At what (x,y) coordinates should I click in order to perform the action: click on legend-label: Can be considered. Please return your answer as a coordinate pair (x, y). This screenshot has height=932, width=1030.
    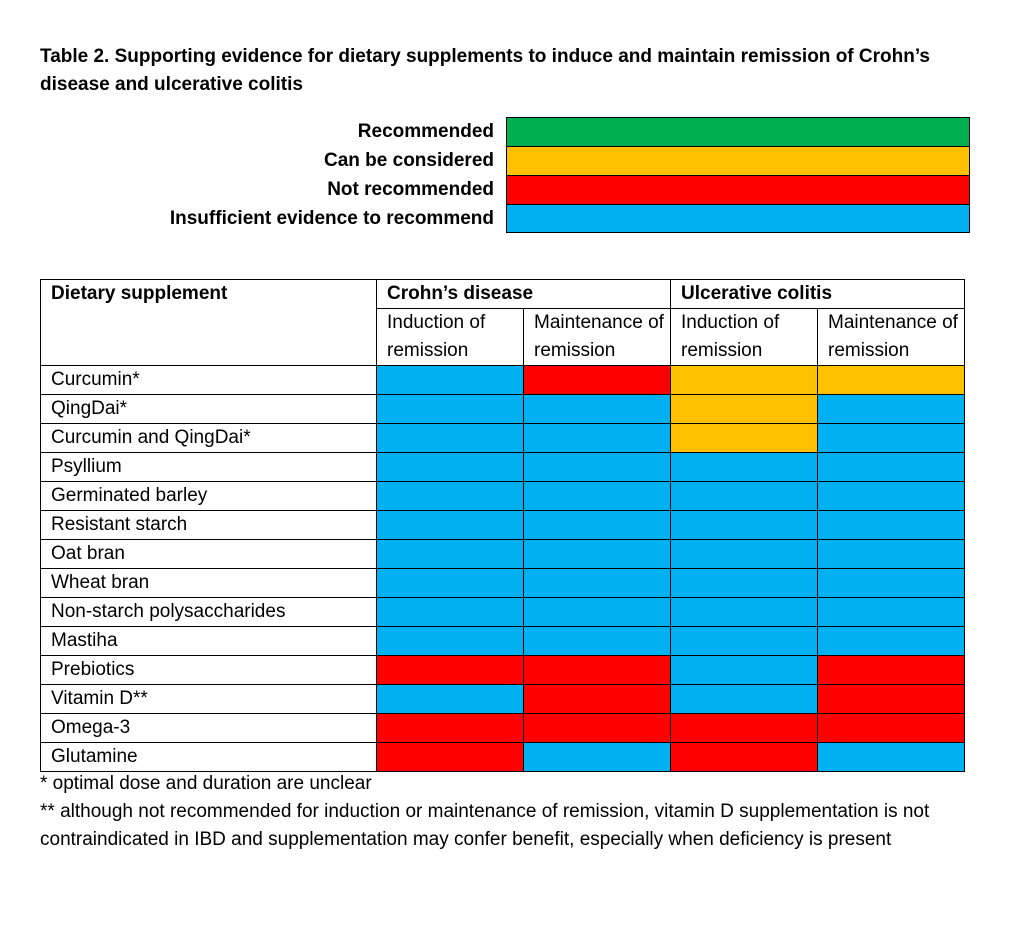
    Looking at the image, I should click on (409, 160).